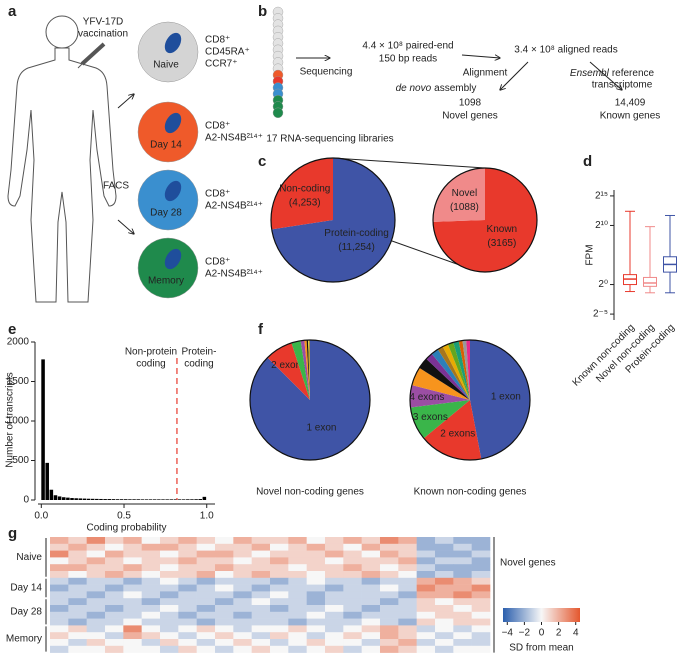 The image size is (685, 659). Describe the element at coordinates (603, 284) in the screenshot. I see `y-tick-label: 2⁰` at that location.